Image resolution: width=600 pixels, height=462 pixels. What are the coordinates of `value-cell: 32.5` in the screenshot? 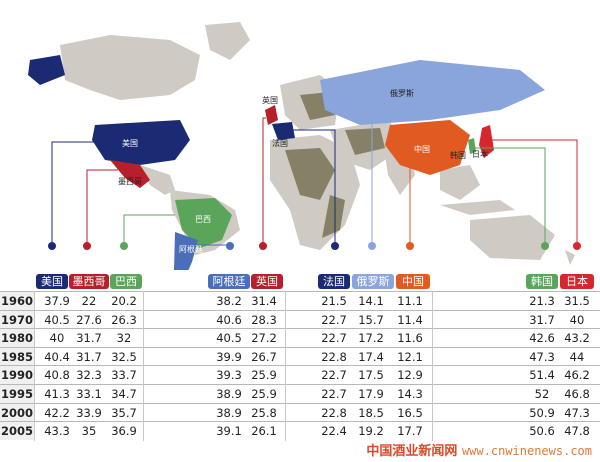 It's located at (124, 356).